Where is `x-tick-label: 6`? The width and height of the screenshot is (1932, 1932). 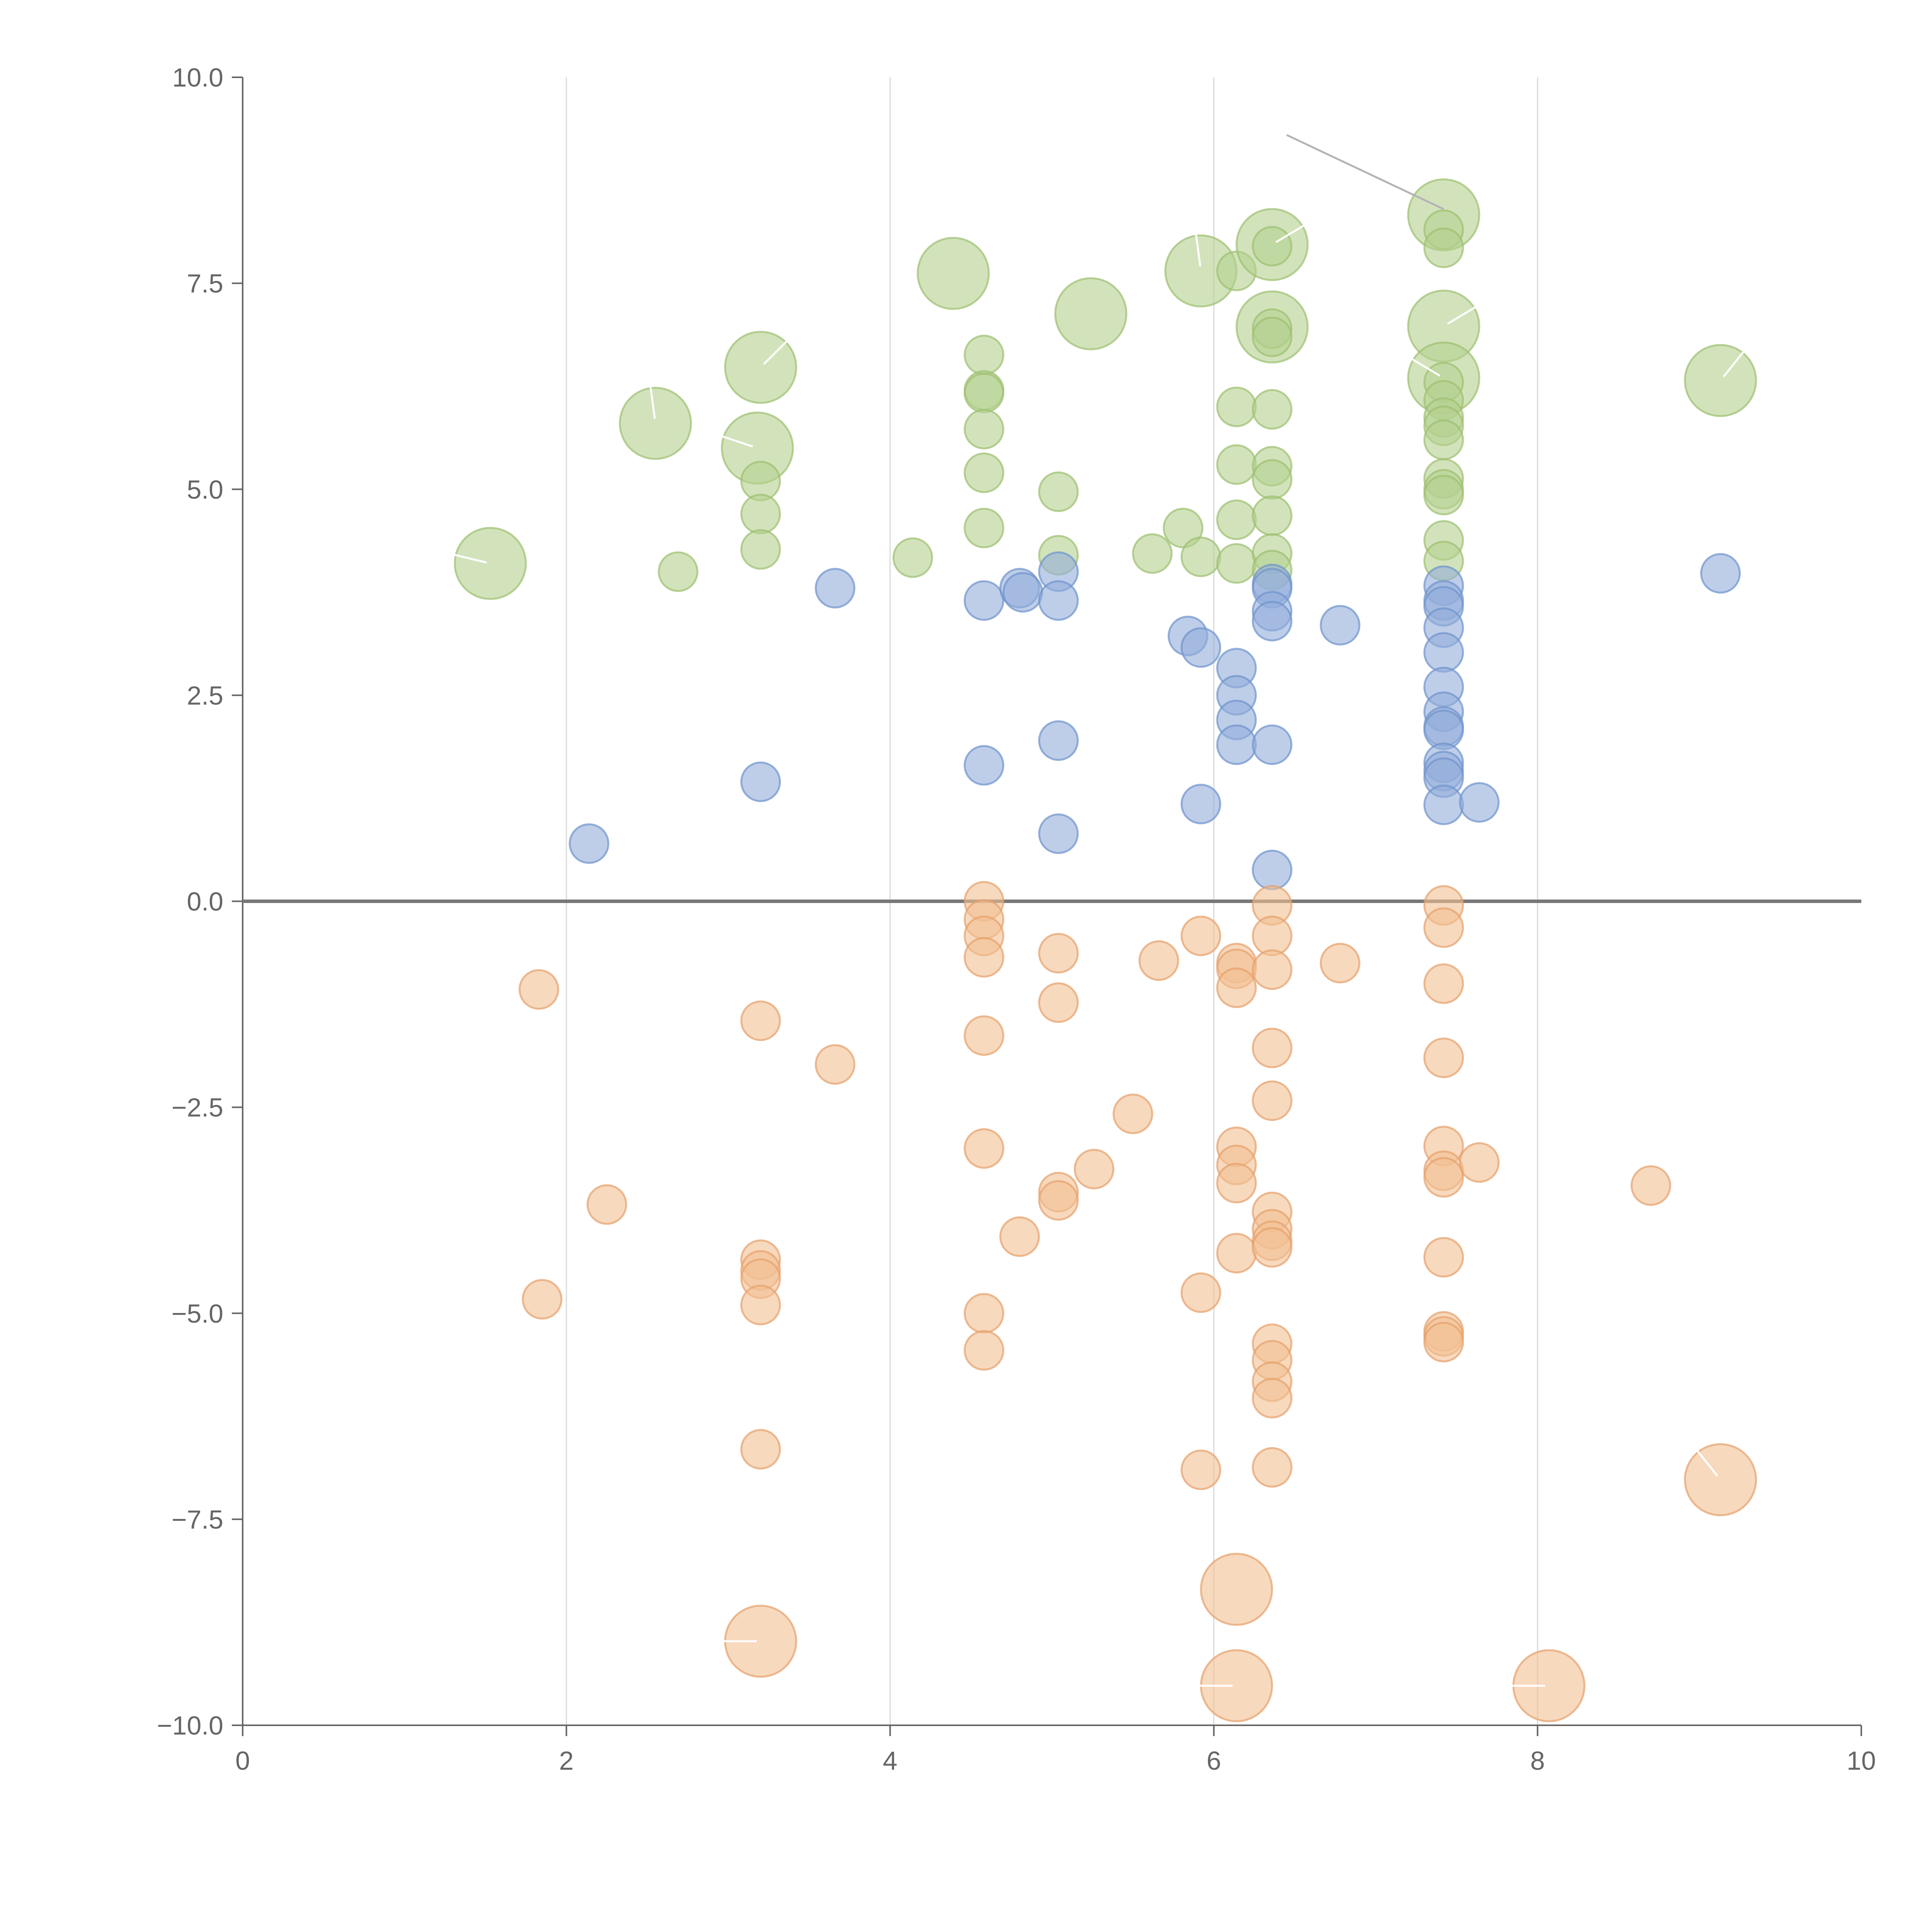
x-tick-label: 6 is located at coordinates (1213, 1761).